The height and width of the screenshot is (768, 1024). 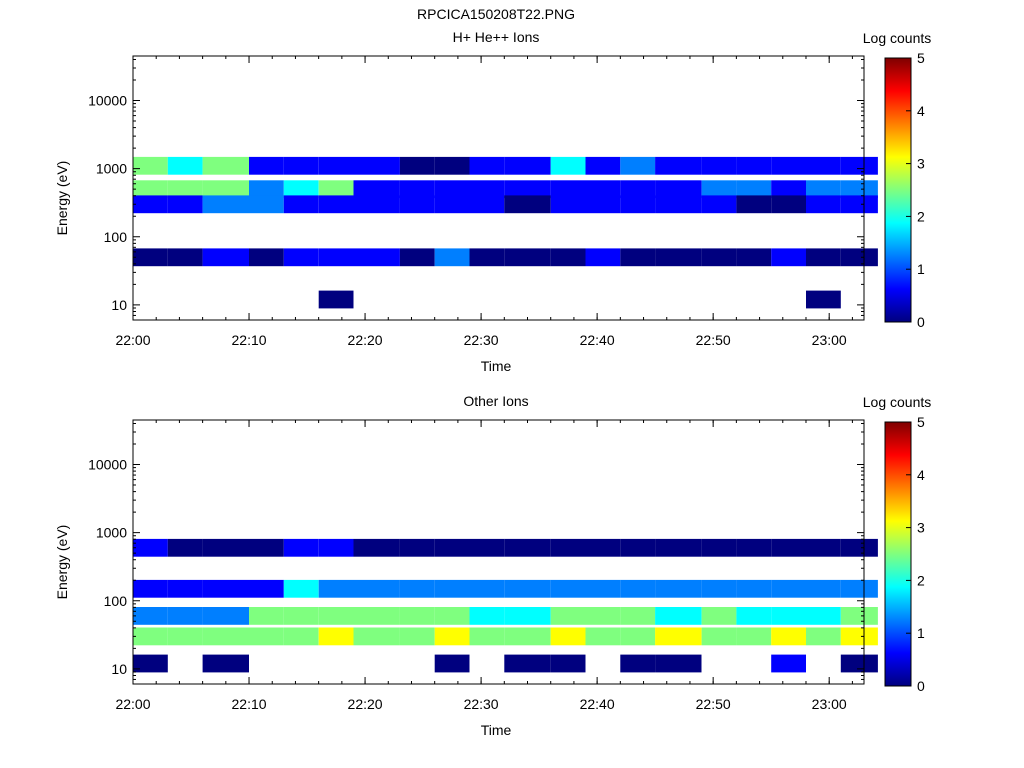 I want to click on x-tick-label: 22:40, so click(x=597, y=340).